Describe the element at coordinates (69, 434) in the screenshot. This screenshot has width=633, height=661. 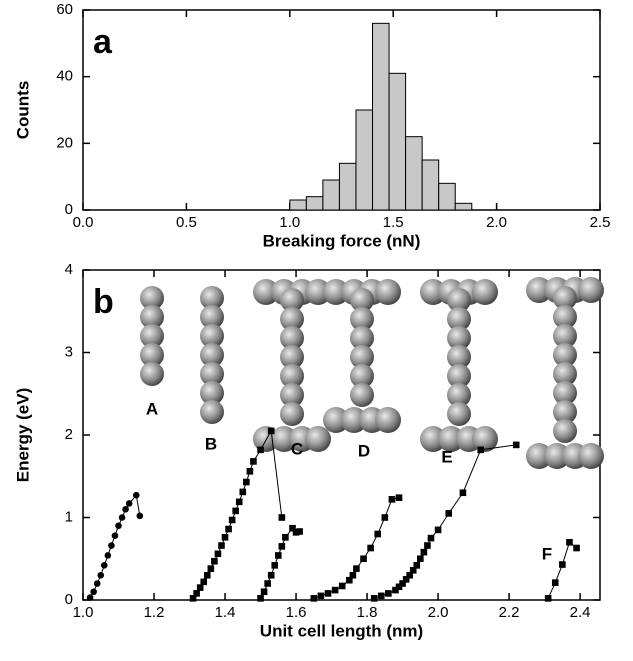
I see `y-tick-label: 2` at that location.